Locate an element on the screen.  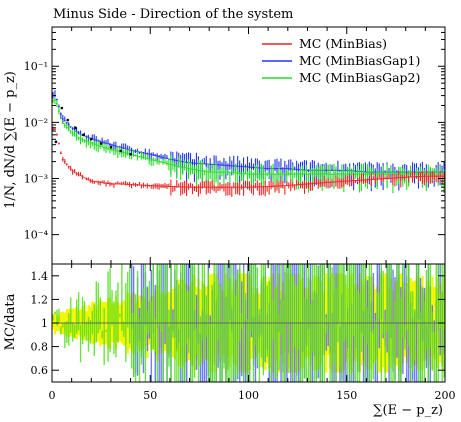
y-axis-label: 1/N, dN/d ∑(E − p_z) is located at coordinates (10, 140).